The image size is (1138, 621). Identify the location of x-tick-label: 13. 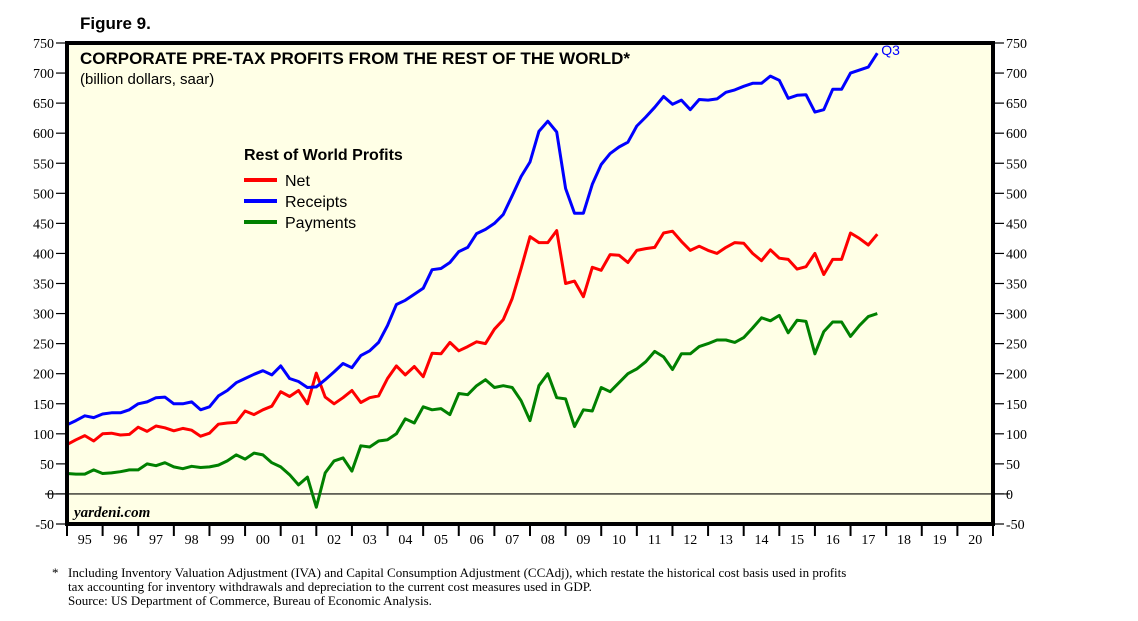
(726, 540).